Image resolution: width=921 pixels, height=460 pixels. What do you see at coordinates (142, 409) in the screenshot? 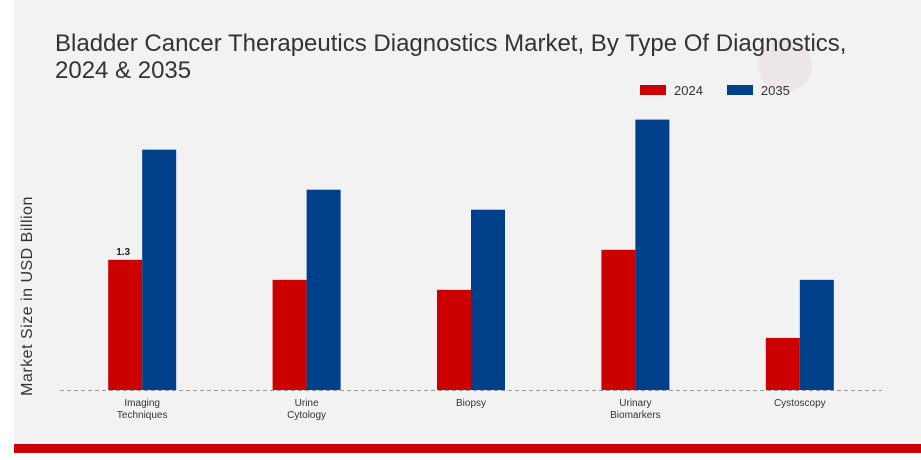
I see `x-tick-label-0: Imaging Techniques` at bounding box center [142, 409].